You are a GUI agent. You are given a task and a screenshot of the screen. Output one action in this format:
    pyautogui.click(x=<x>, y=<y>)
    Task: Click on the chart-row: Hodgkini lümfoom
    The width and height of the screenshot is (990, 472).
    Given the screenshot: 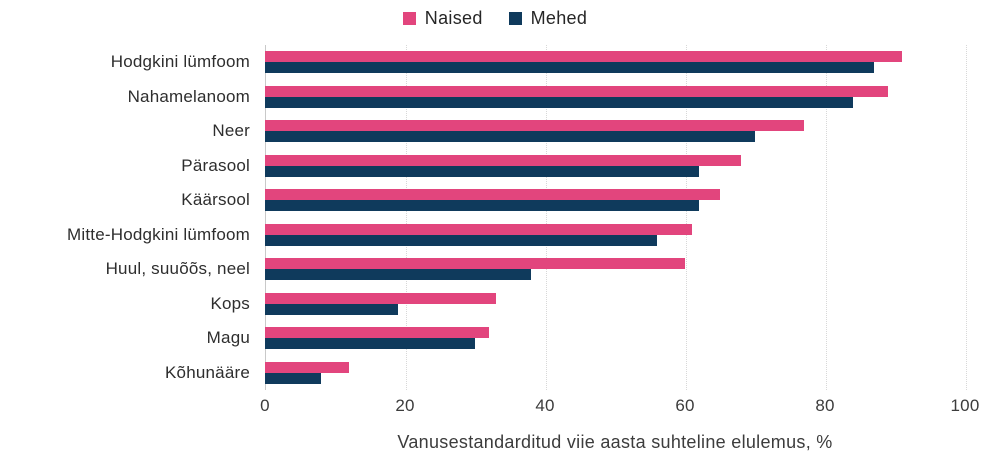 What is the action you would take?
    pyautogui.click(x=495, y=62)
    